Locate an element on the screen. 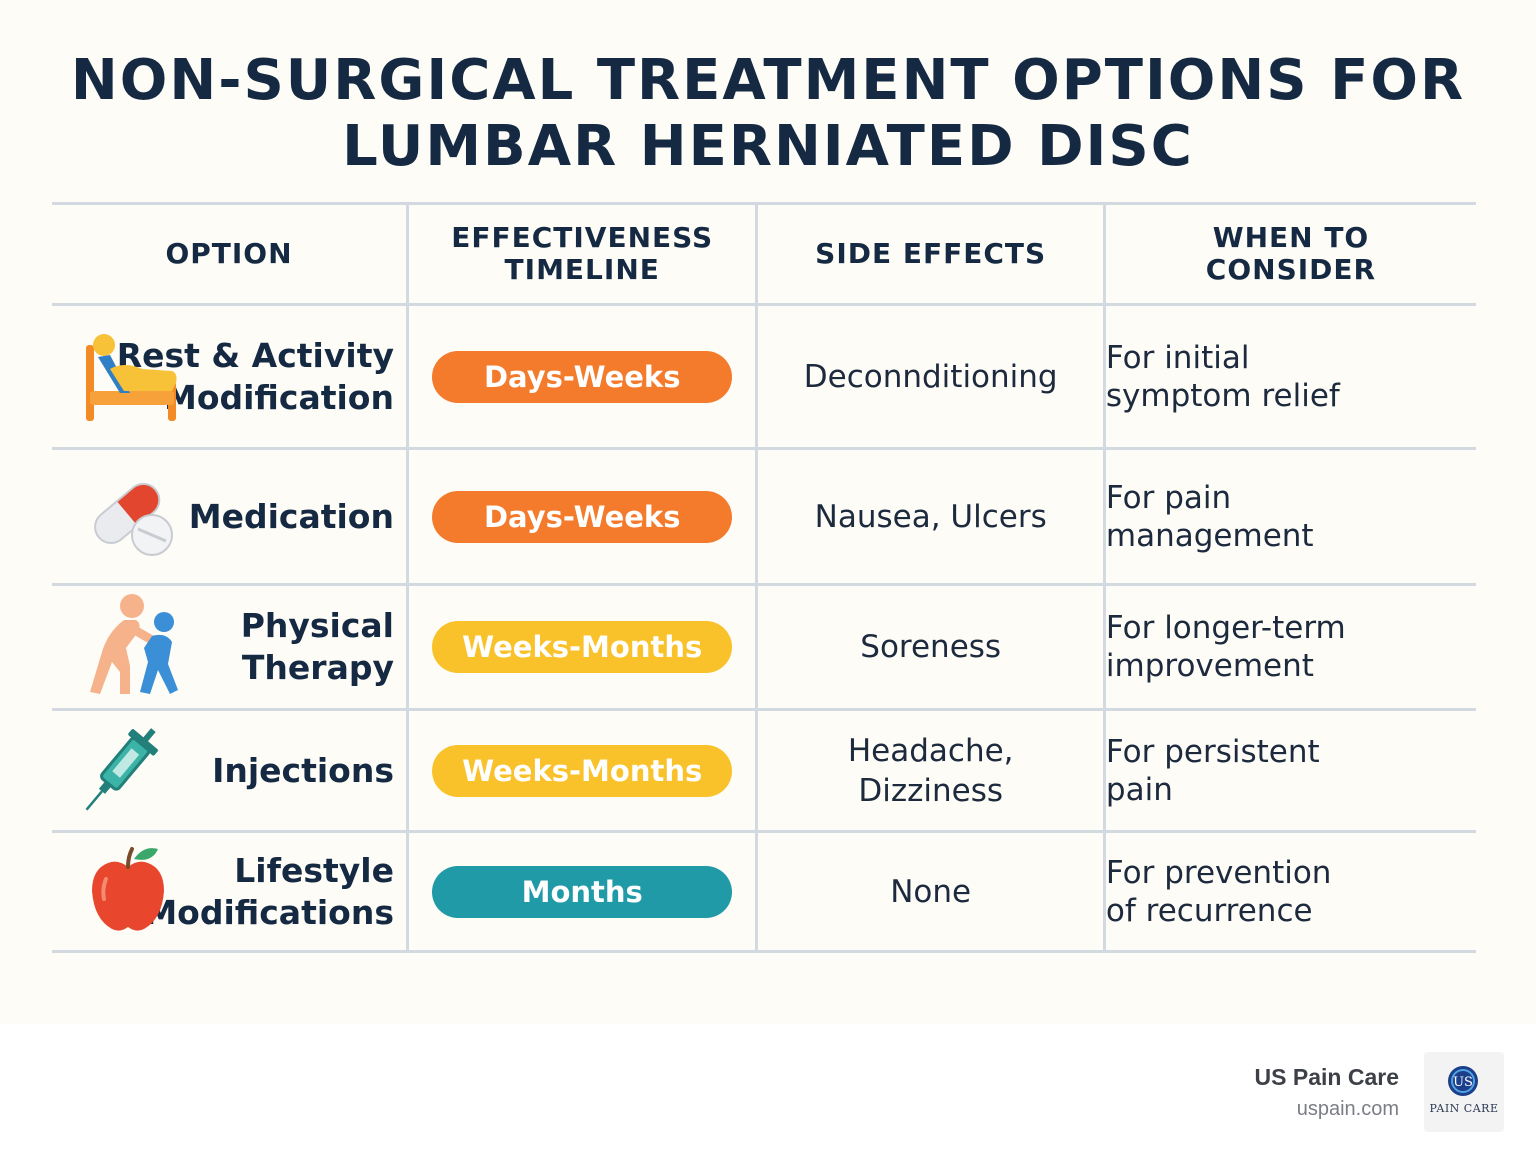  side-effects-line: Deconnditioning is located at coordinates (930, 376).